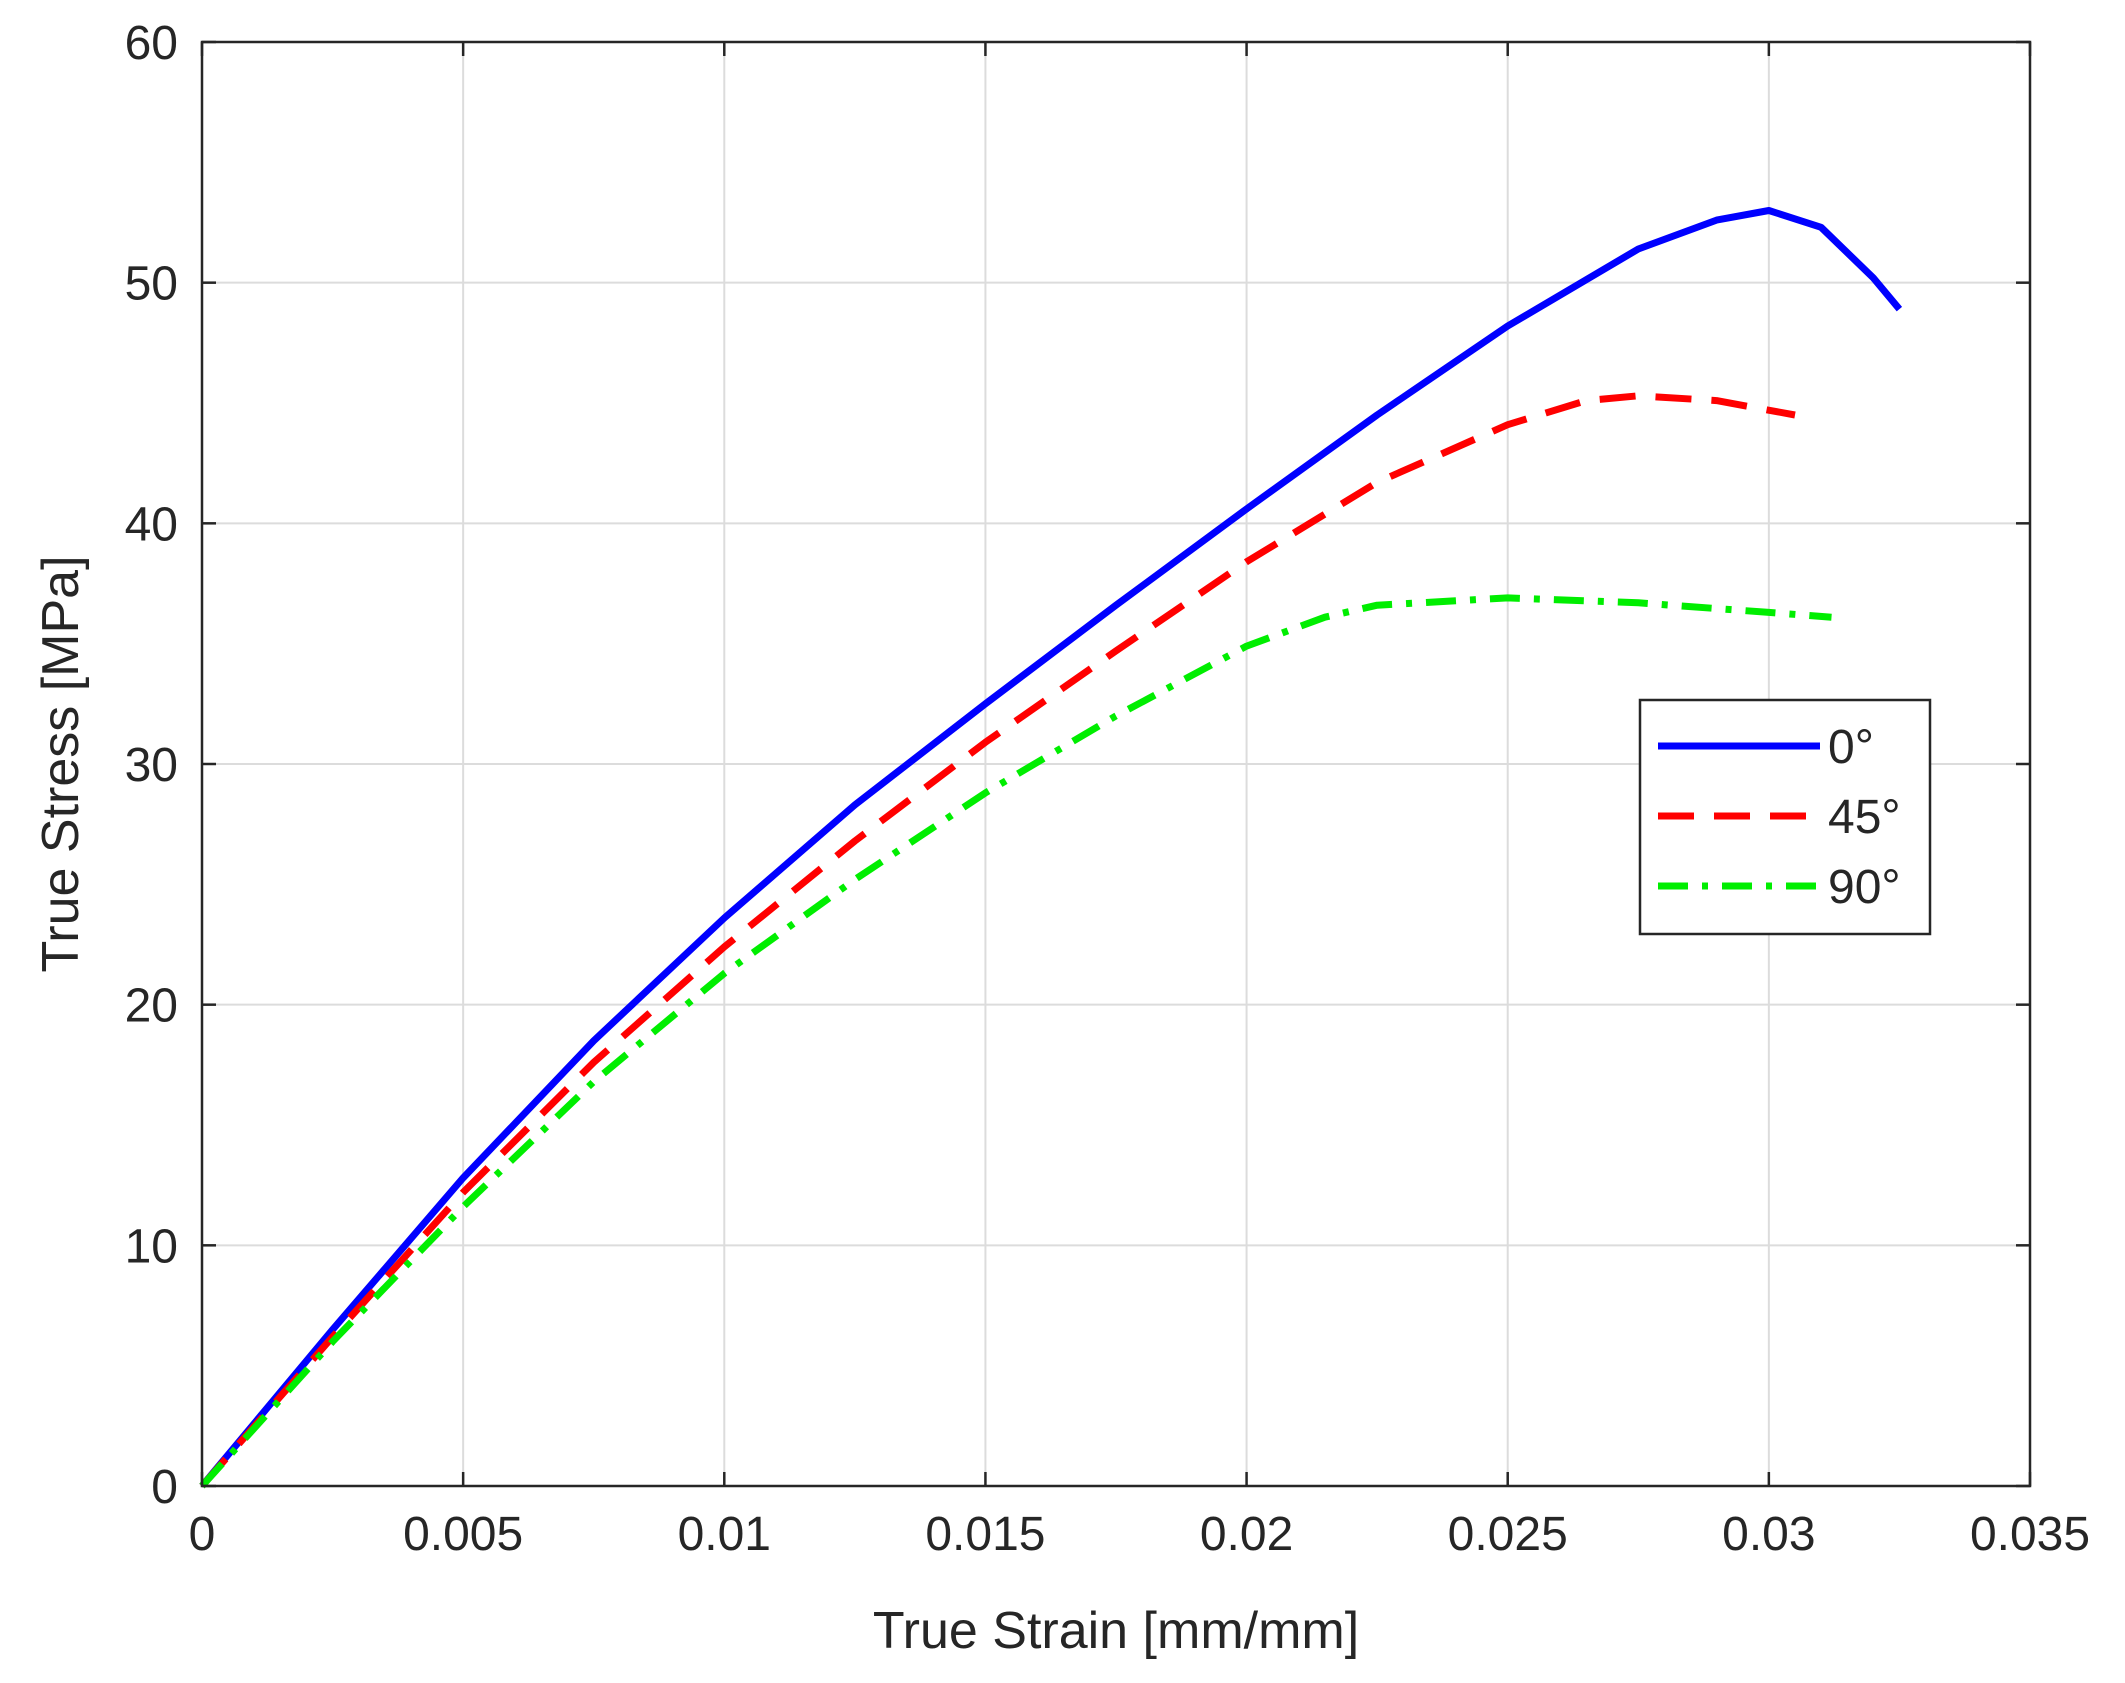 This screenshot has height=1683, width=2125. Describe the element at coordinates (1864, 887) in the screenshot. I see `legend-label-2: 90°` at that location.